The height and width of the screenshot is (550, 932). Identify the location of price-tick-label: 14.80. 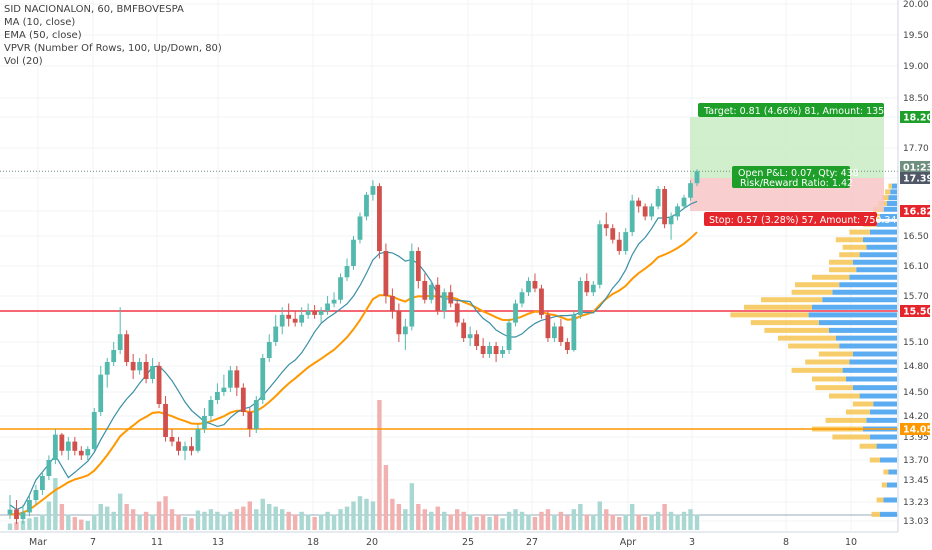
(916, 367).